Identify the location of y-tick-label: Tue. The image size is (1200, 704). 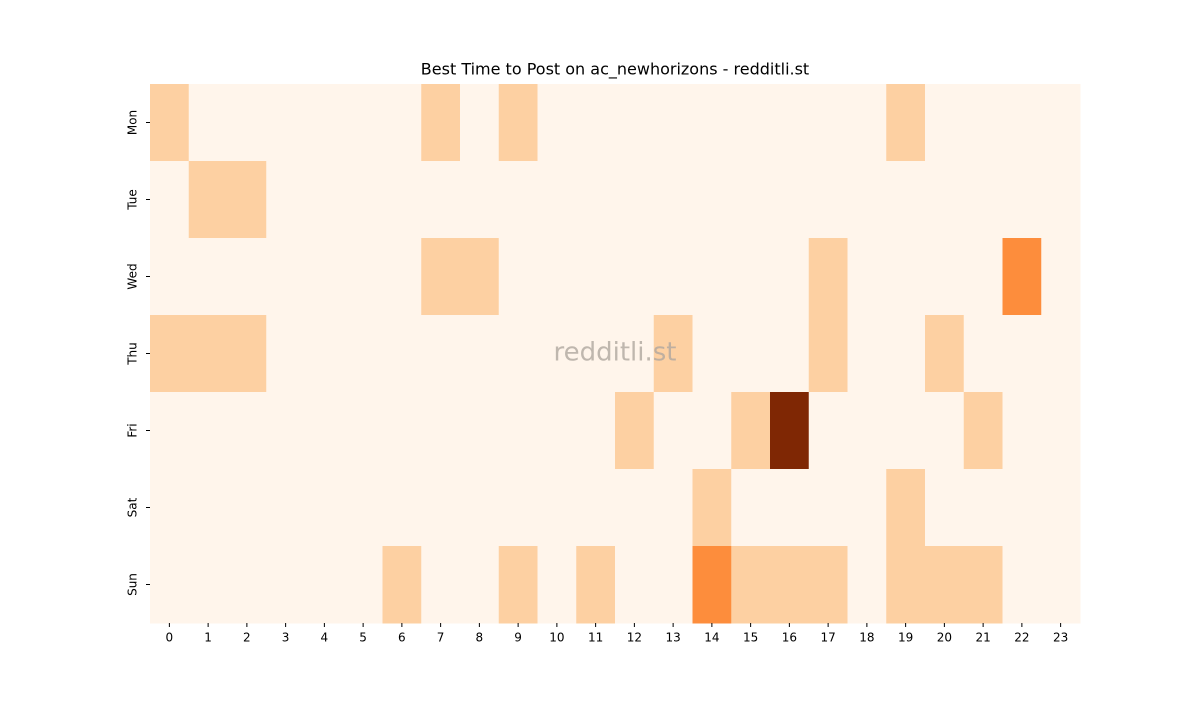
(133, 200).